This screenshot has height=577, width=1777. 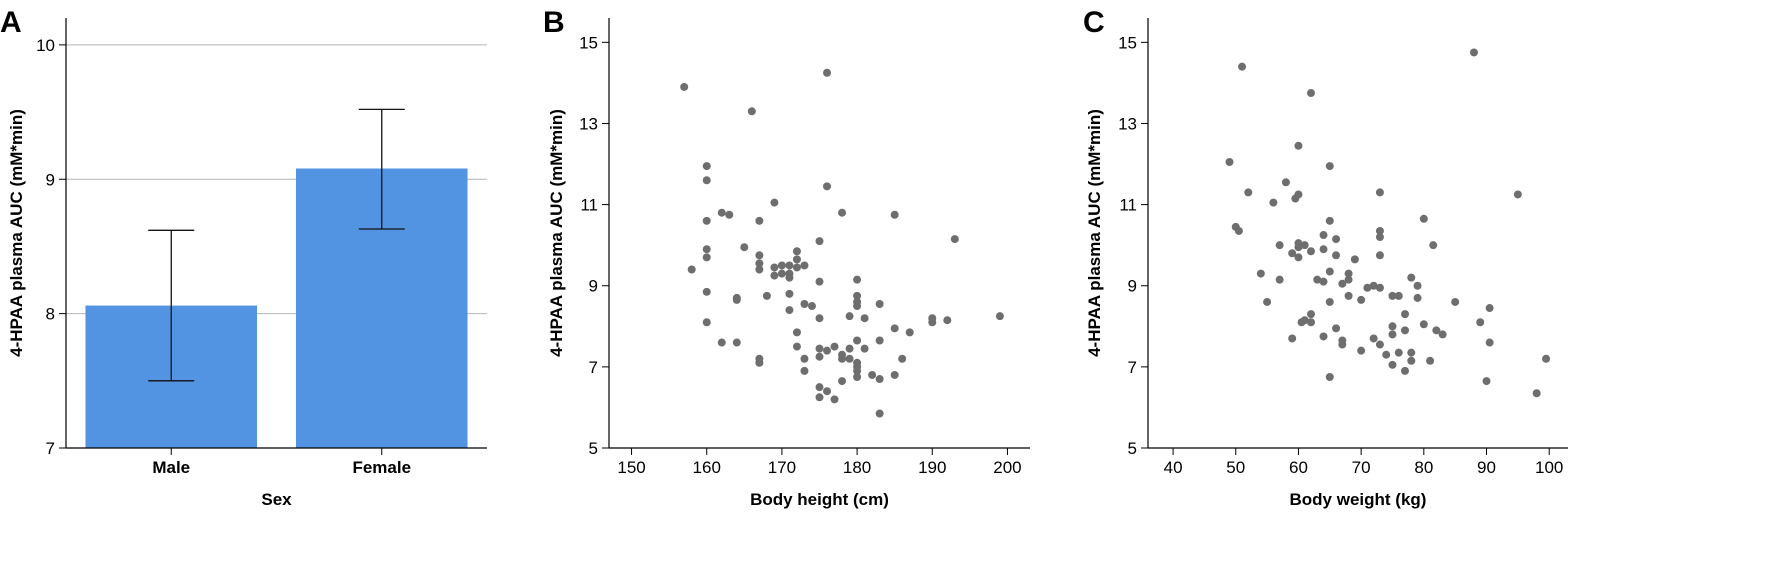 What do you see at coordinates (1423, 467) in the screenshot?
I see `x-tick-label: 80` at bounding box center [1423, 467].